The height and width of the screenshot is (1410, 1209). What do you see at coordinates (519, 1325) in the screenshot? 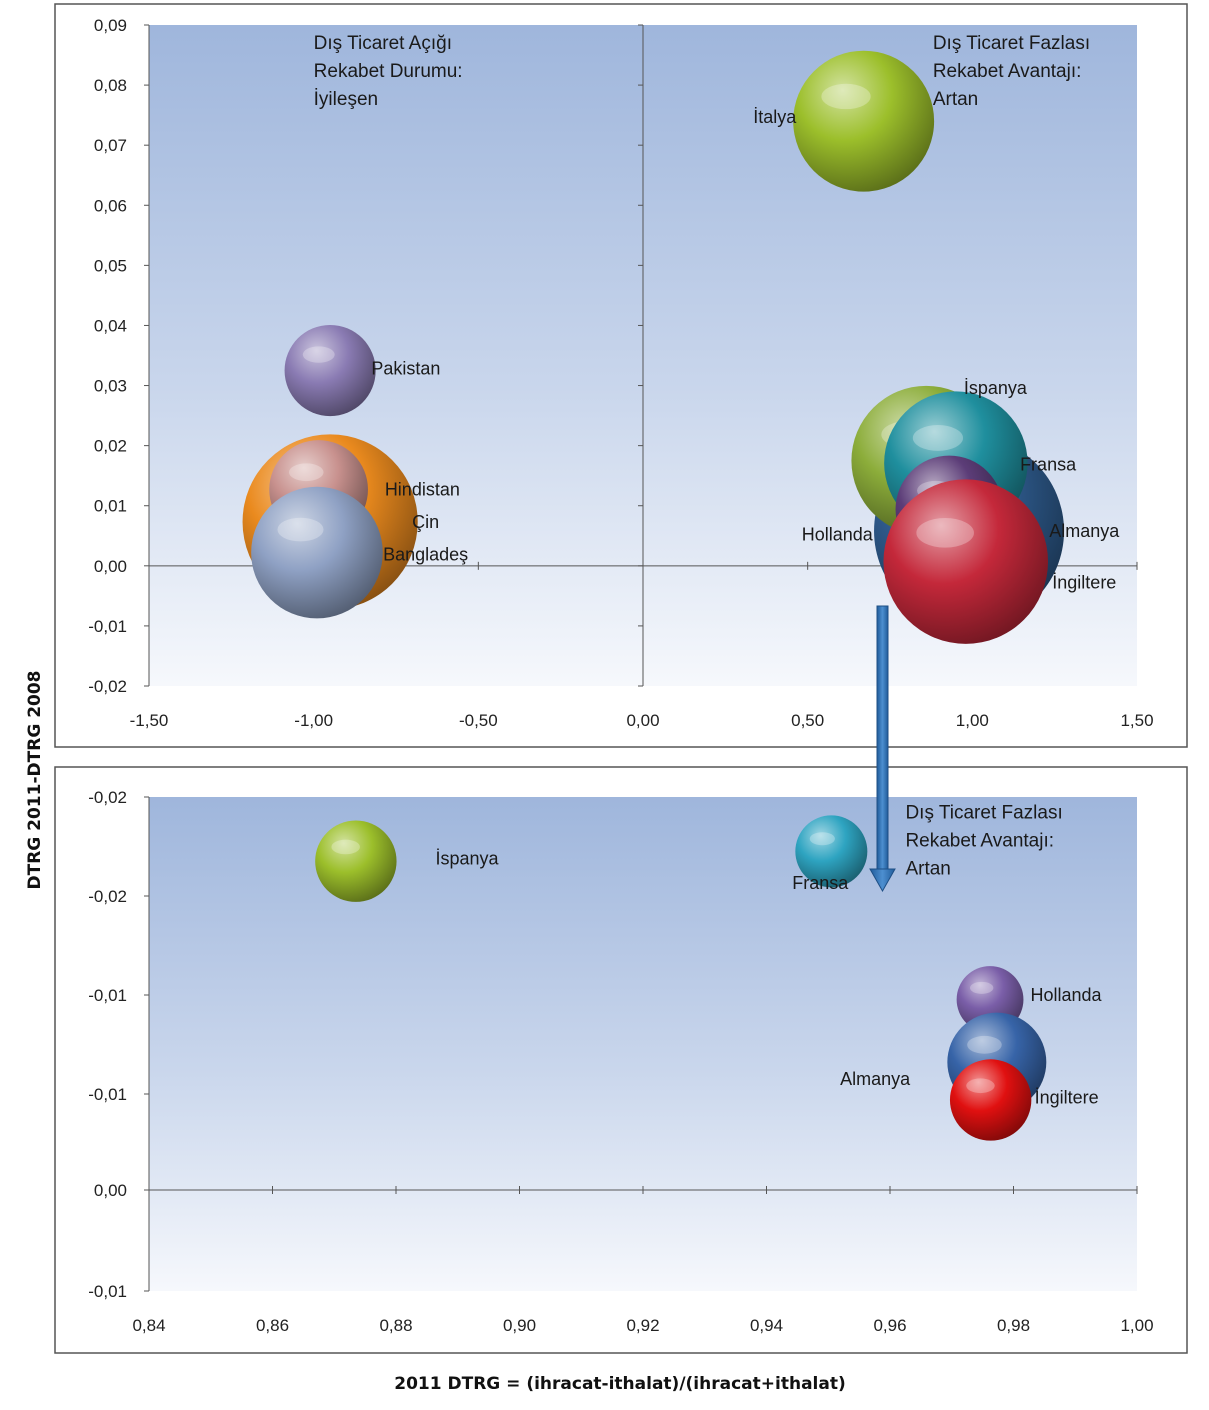
I see `x-tick-label: 0,90` at bounding box center [519, 1325].